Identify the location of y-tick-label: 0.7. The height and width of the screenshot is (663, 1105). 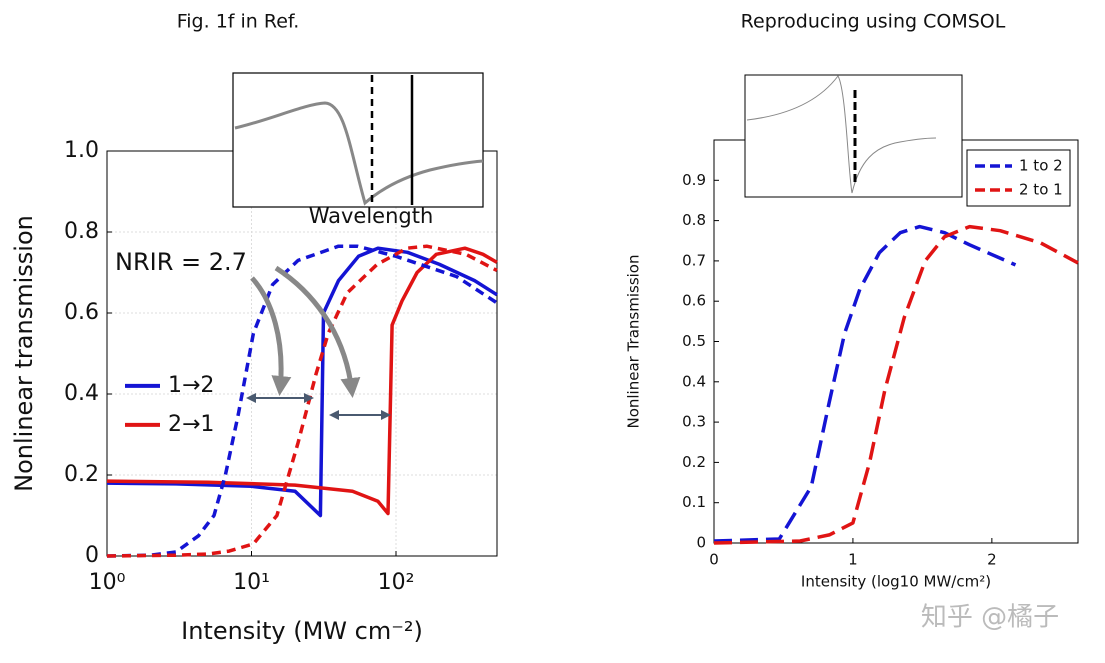
(694, 260).